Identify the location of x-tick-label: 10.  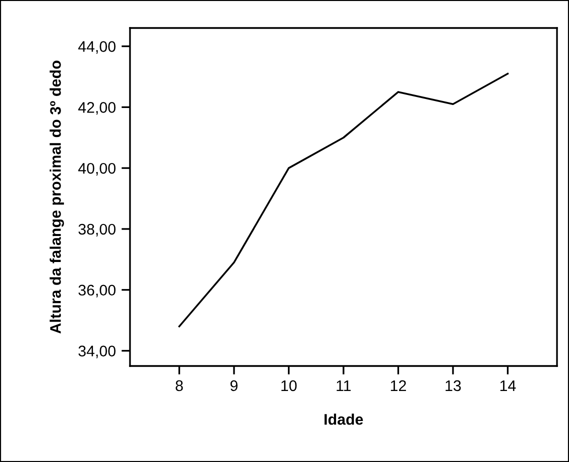
(289, 386).